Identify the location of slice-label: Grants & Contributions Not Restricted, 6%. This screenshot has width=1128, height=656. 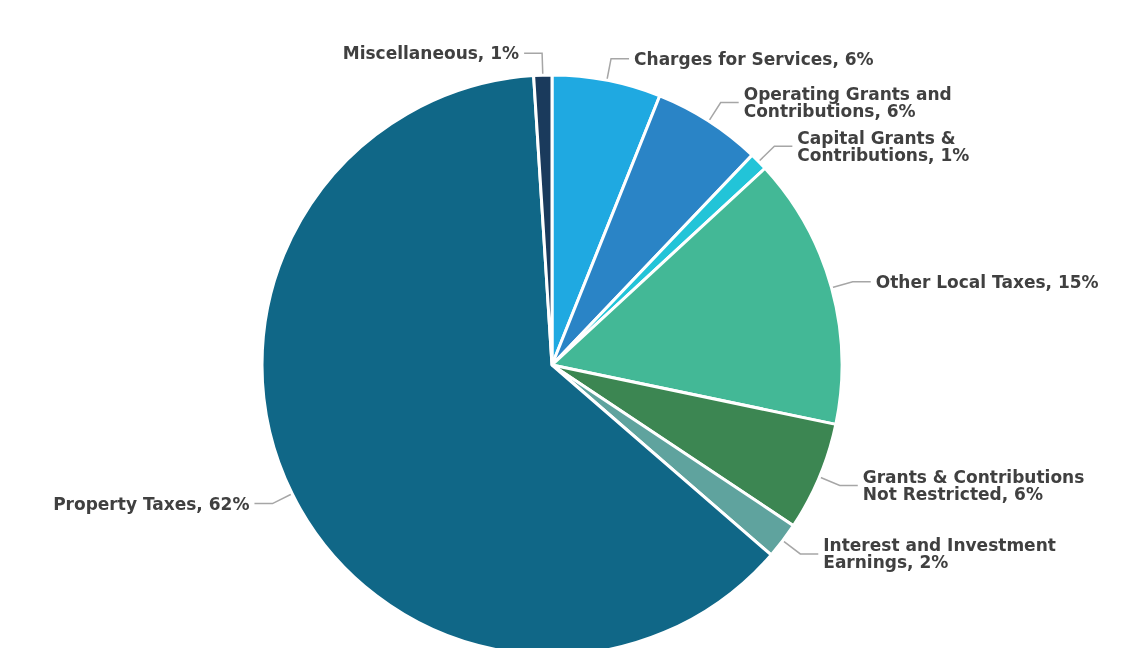
(976, 486).